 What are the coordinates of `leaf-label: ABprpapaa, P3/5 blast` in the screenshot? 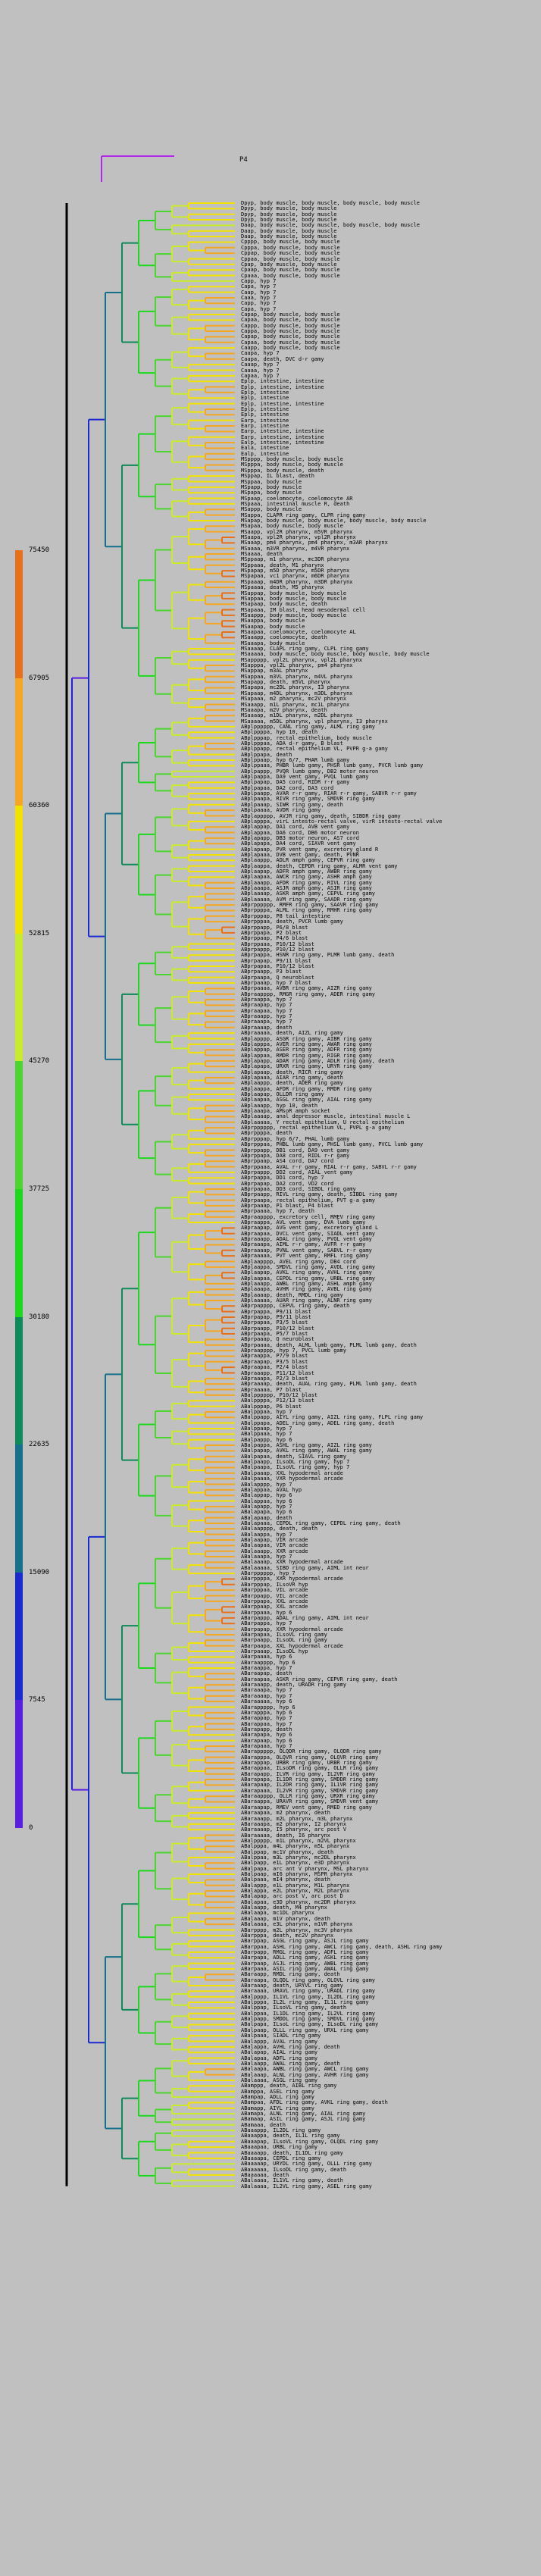 It's located at (274, 1322).